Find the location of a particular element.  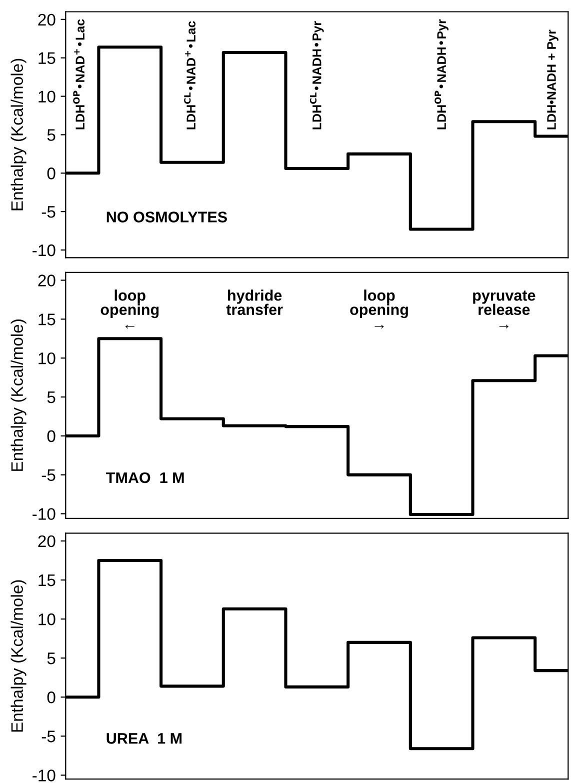

annotation: LDH$^{CL}$•NAD$^{+}$•Lac is located at coordinates (190, 75).